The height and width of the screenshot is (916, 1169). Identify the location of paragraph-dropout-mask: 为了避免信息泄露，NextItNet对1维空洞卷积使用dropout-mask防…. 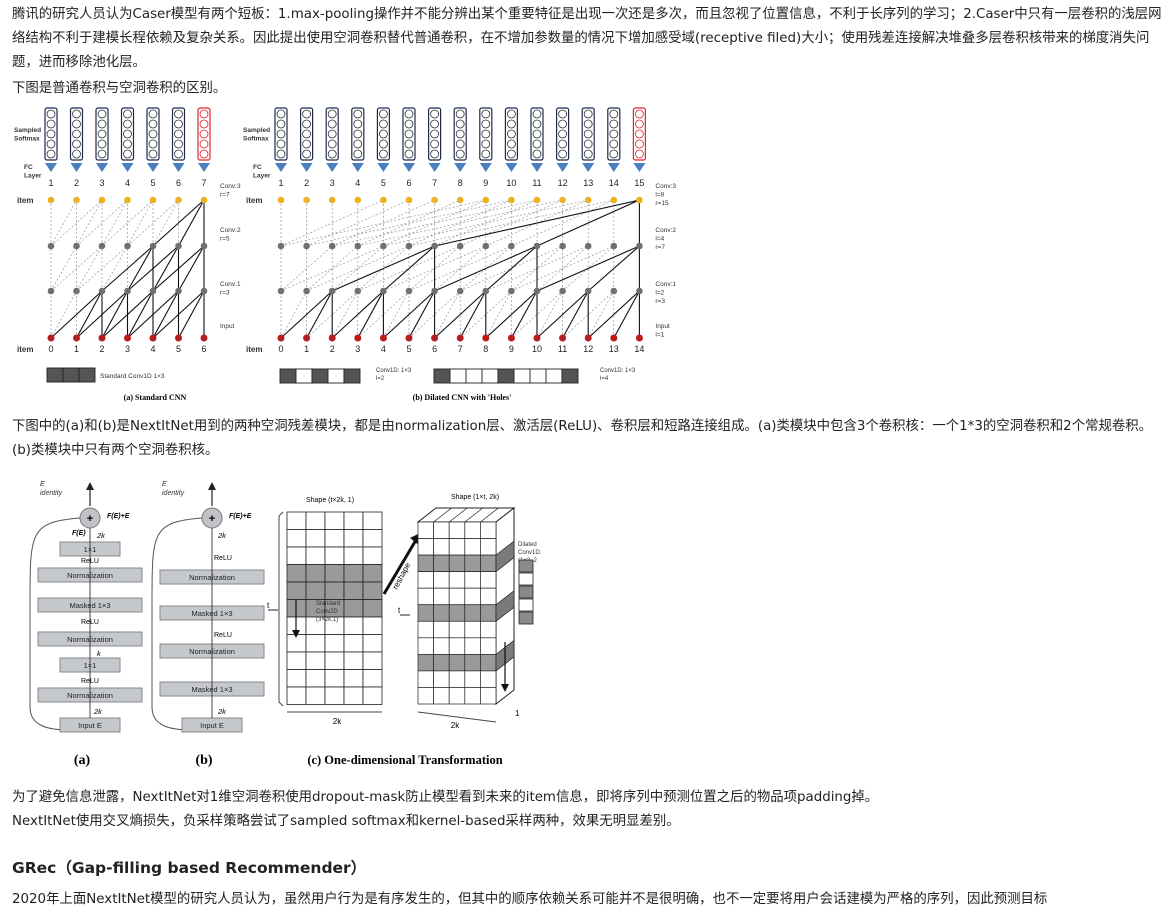
(445, 797).